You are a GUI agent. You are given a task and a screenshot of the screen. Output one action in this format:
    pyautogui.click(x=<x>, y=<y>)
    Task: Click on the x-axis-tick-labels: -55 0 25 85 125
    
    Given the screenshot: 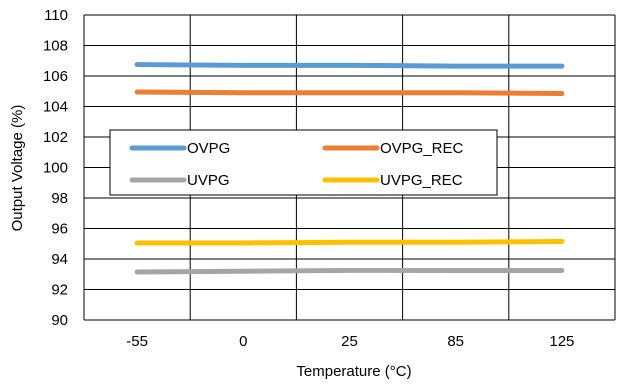 What is the action you would take?
    pyautogui.click(x=350, y=341)
    